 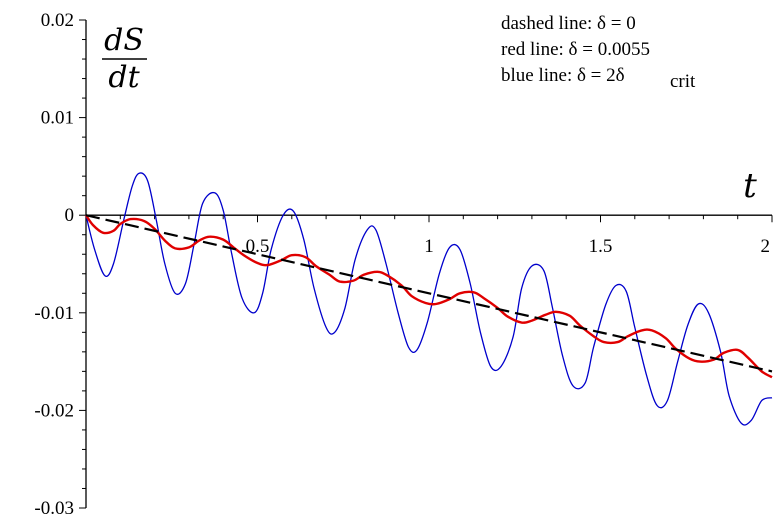 What do you see at coordinates (563, 75) in the screenshot?
I see `legend-blue-line: blue line: δ = 2δ` at bounding box center [563, 75].